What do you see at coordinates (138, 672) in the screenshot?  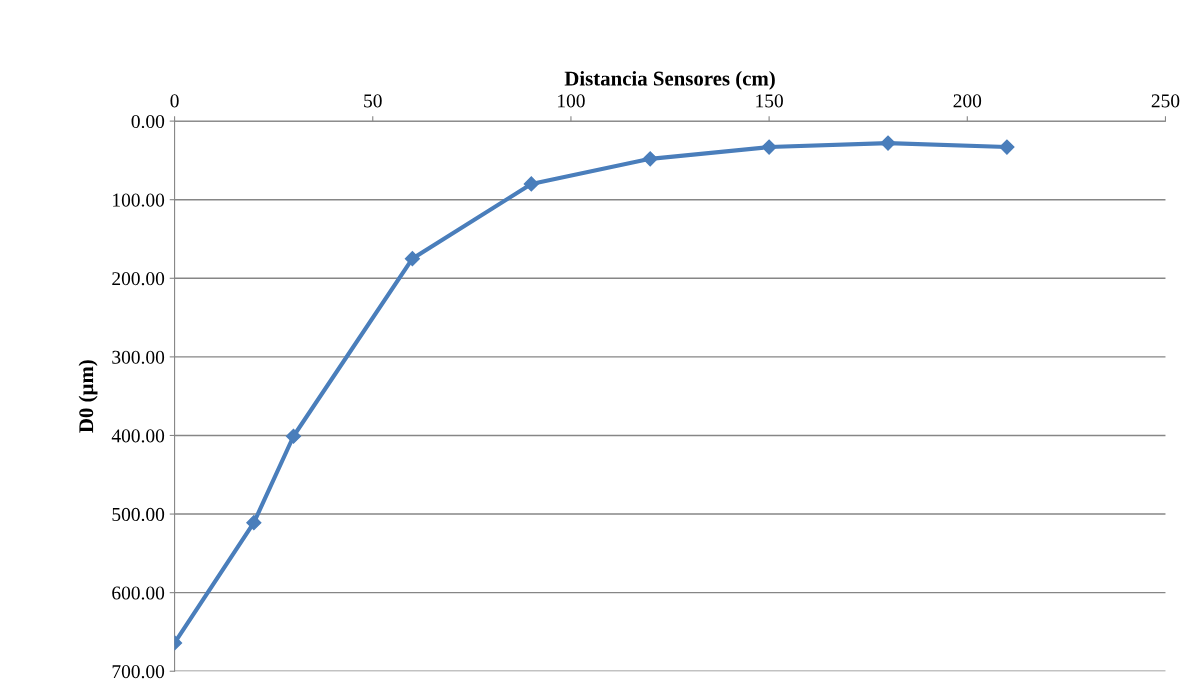 I see `y-tick-label: 700.00` at bounding box center [138, 672].